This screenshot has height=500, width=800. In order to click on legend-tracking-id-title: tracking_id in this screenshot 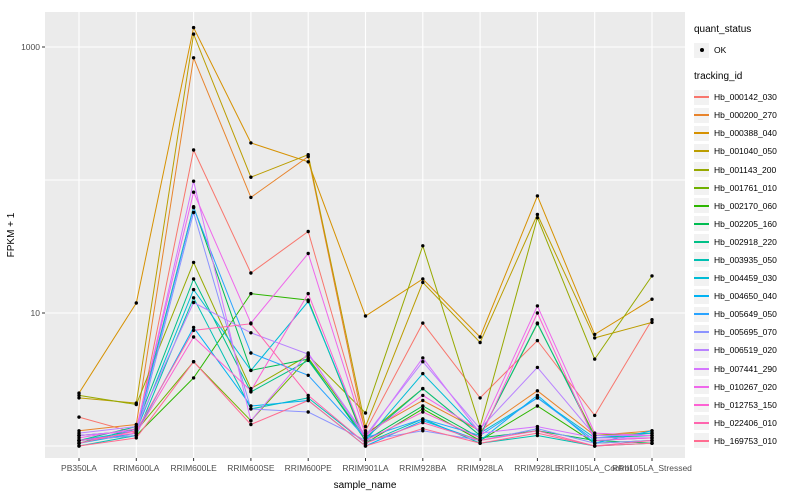, I will do `click(718, 77)`.